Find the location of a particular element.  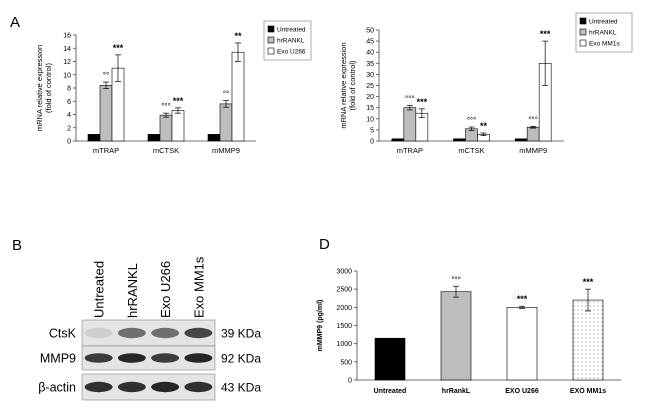

y-tick-label: 50 is located at coordinates (370, 31).